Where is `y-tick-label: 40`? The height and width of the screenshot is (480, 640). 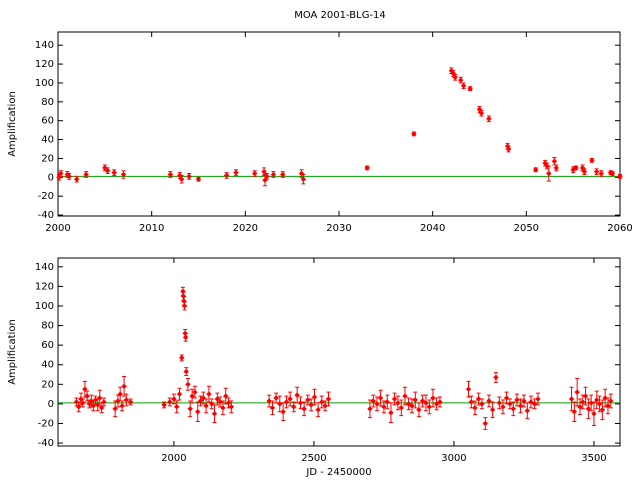 y-tick-label: 40 is located at coordinates (47, 365).